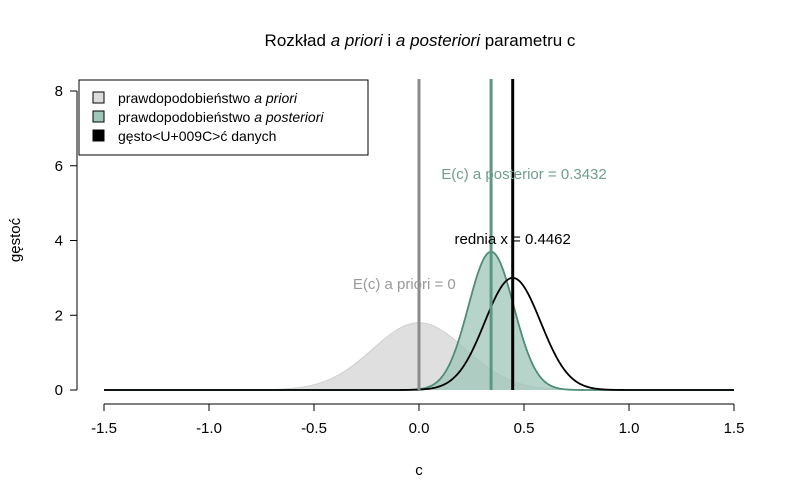 The width and height of the screenshot is (800, 500). What do you see at coordinates (389, 40) in the screenshot?
I see `title-part-3: i` at bounding box center [389, 40].